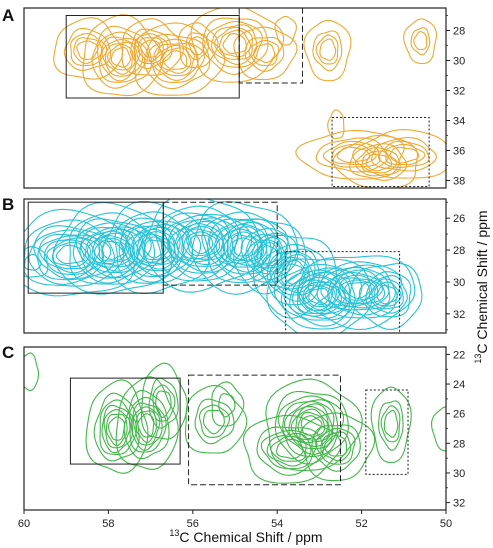  I want to click on y-tick-label: 28, so click(459, 32).